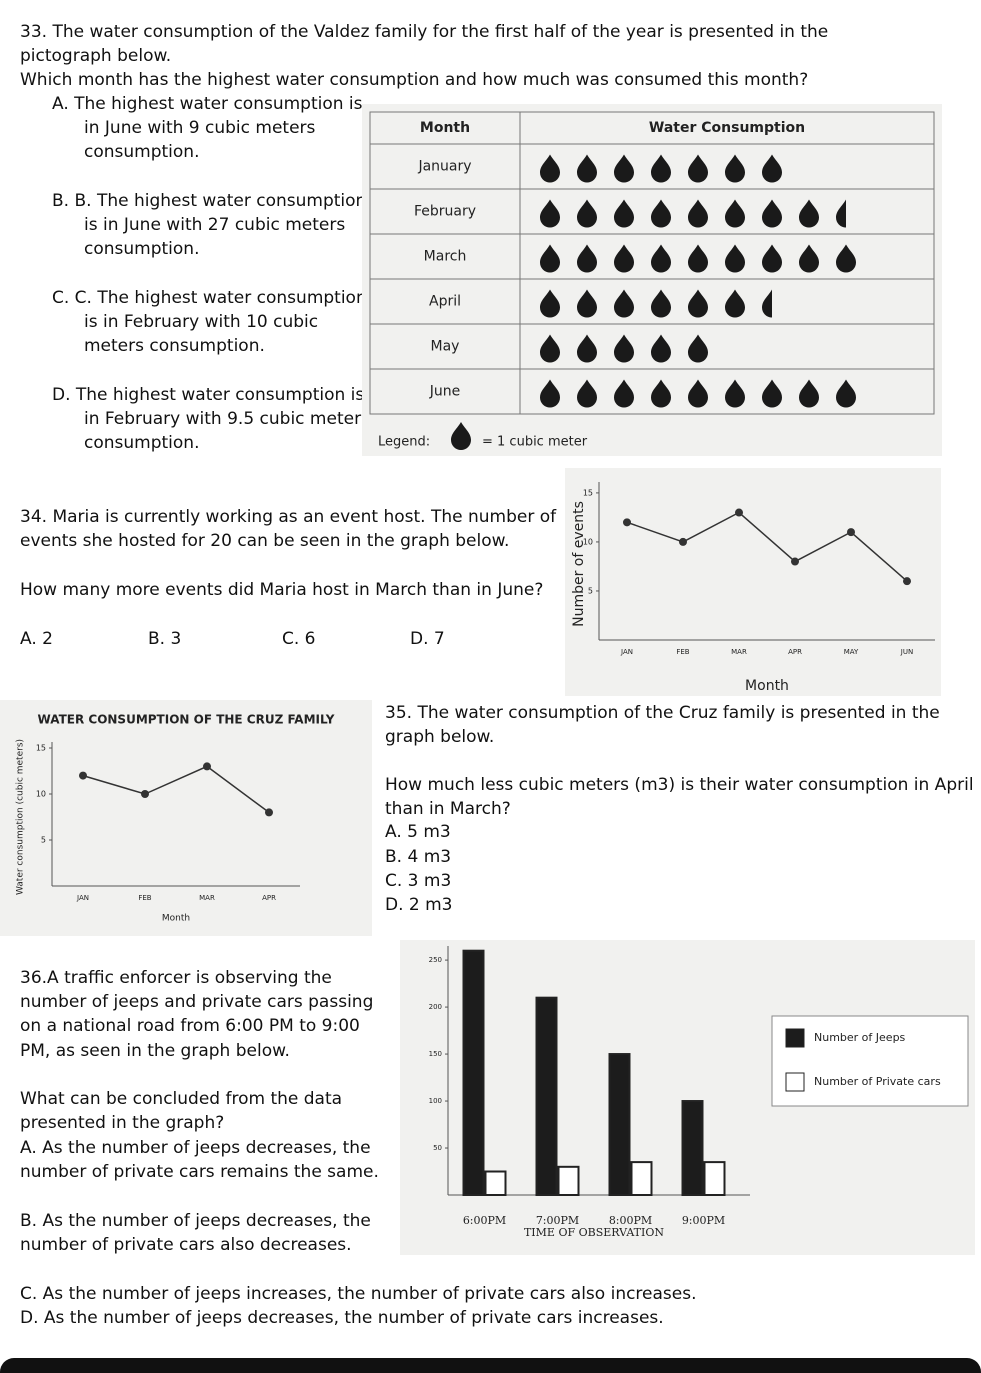  What do you see at coordinates (461, 436) in the screenshot?
I see `legend-icon` at bounding box center [461, 436].